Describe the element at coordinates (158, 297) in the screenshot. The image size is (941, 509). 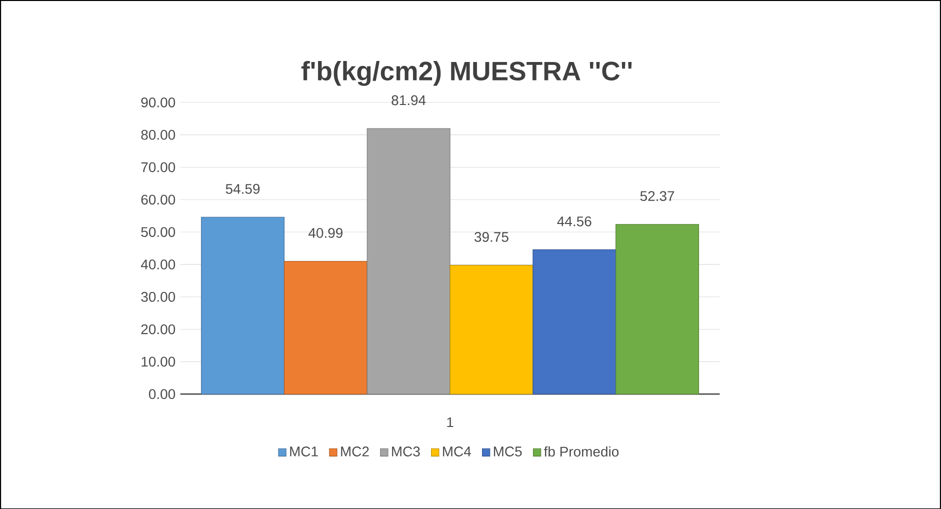
I see `y-tick-label: 30.00` at that location.